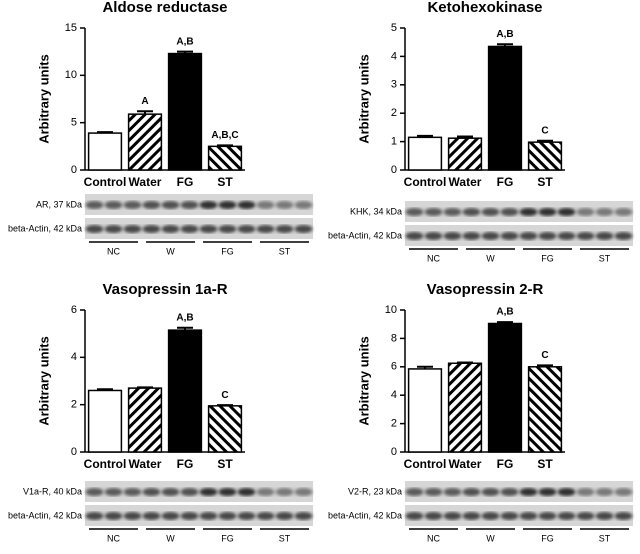 The width and height of the screenshot is (640, 554). I want to click on blot-label: V1a-R, 40 kDa, so click(52, 491).